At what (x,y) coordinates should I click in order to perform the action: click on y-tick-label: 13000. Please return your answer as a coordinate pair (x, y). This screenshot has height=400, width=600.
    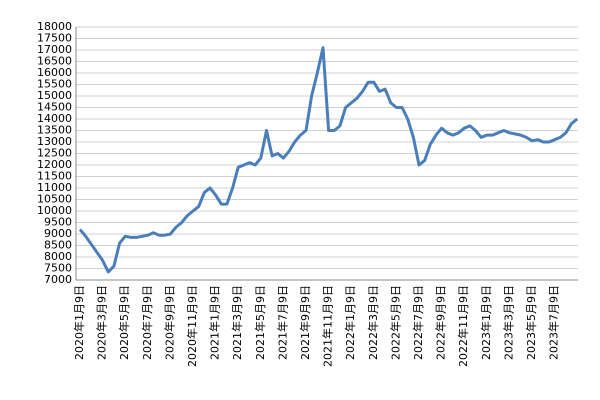
    Looking at the image, I should click on (54, 141).